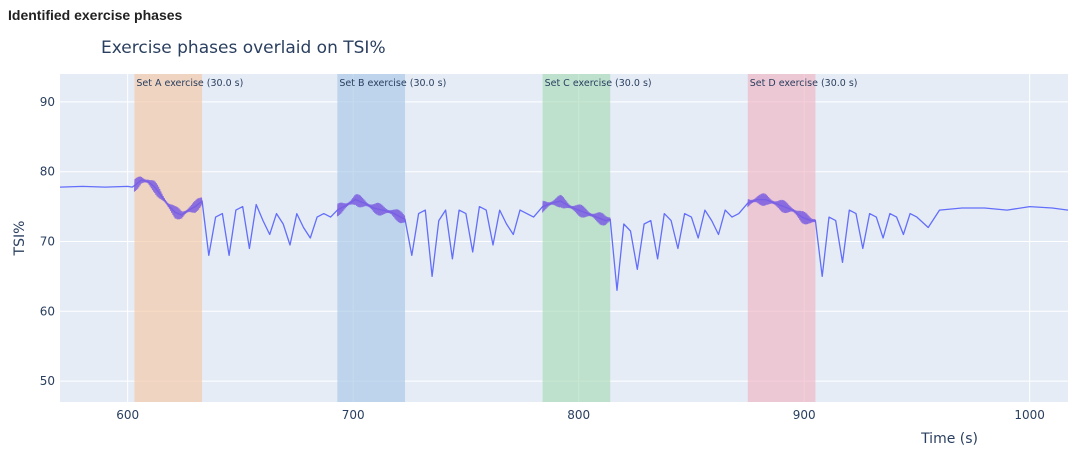 Image resolution: width=1068 pixels, height=457 pixels. Describe the element at coordinates (804, 83) in the screenshot. I see `phase-label-4: Set D exercise (30.0 s)` at that location.